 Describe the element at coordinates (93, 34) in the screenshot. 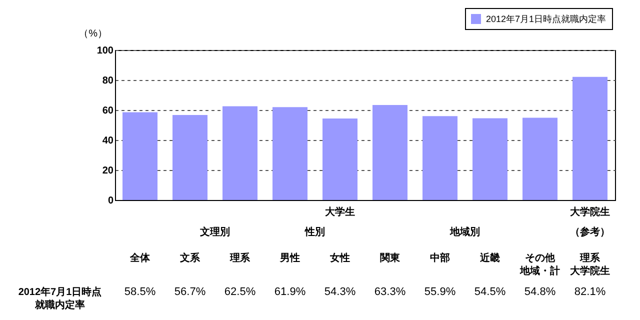

I see `y-axis-title: （%）` at that location.